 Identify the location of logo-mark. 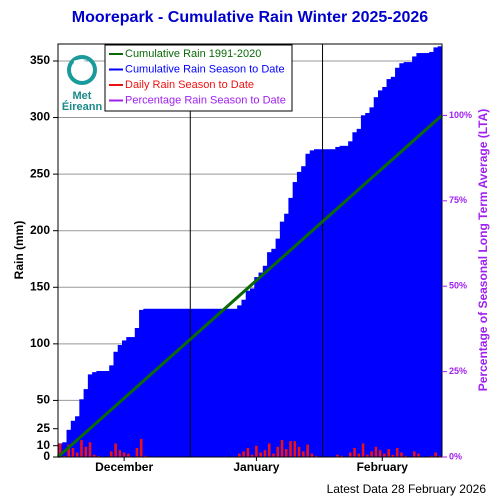
(82, 70).